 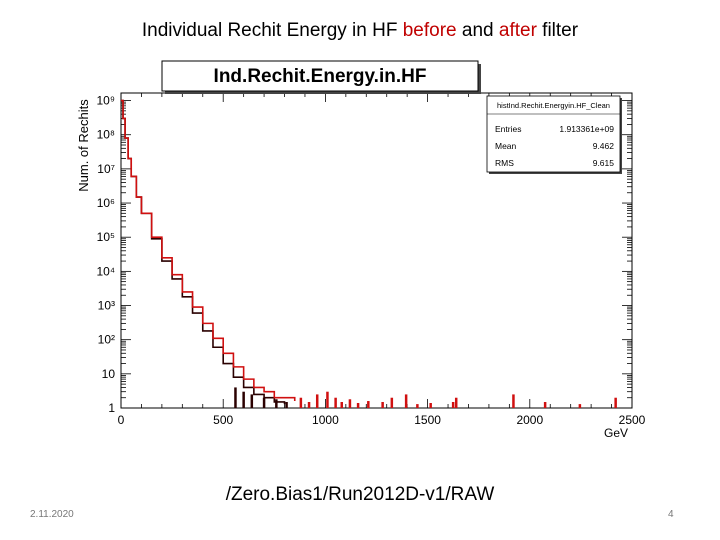 What do you see at coordinates (517, 30) in the screenshot?
I see `slide-title-part: after` at bounding box center [517, 30].